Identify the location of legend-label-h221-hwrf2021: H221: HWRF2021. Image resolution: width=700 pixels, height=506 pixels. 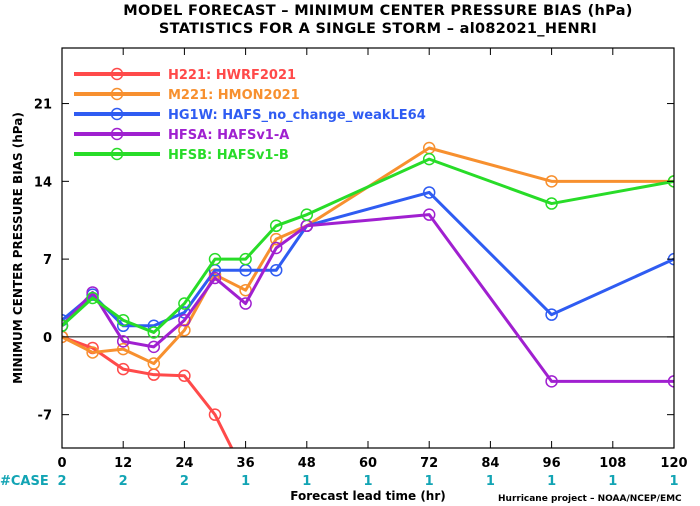
(232, 75).